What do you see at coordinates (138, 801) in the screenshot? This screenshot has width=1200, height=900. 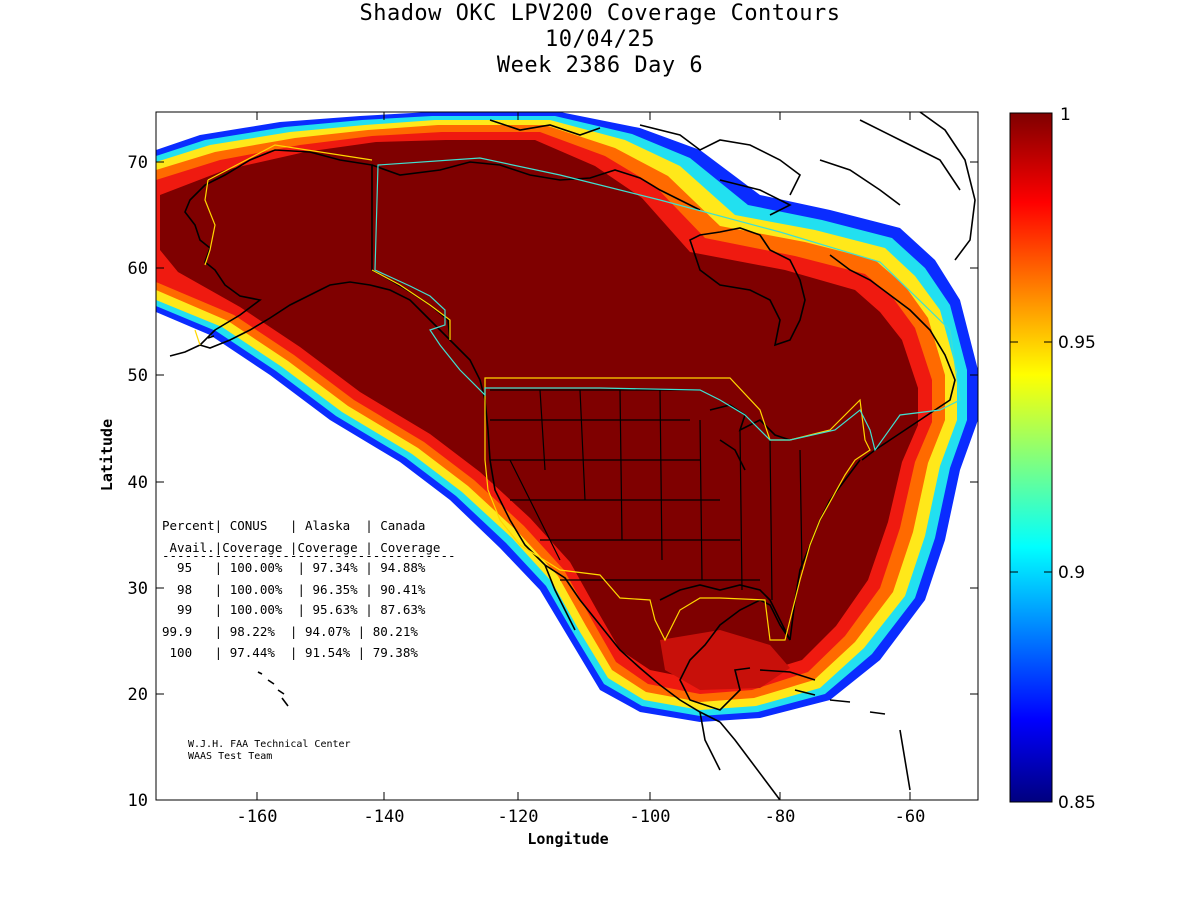 I see `y-tick-label: 10` at bounding box center [138, 801].